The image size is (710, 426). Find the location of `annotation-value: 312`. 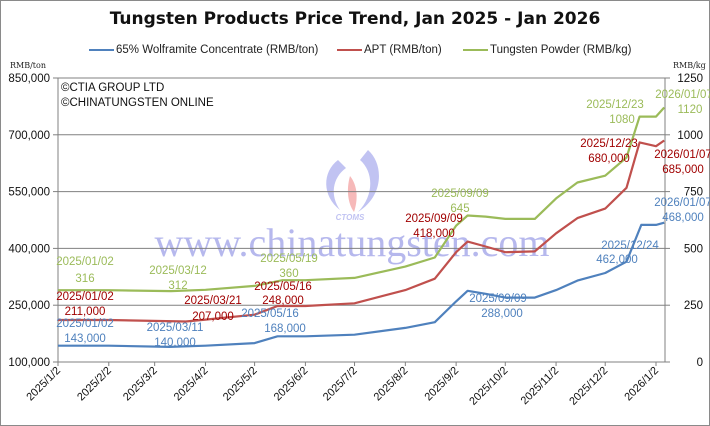

annotation-value: 312 is located at coordinates (177, 286).